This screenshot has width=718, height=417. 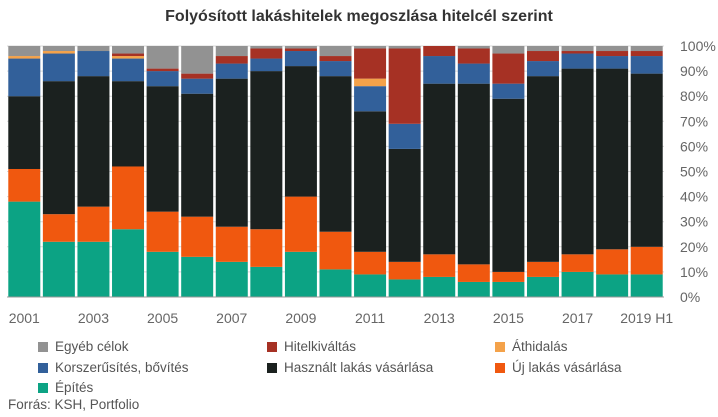 What do you see at coordinates (93, 318) in the screenshot?
I see `x-tick-label: 2003` at bounding box center [93, 318].